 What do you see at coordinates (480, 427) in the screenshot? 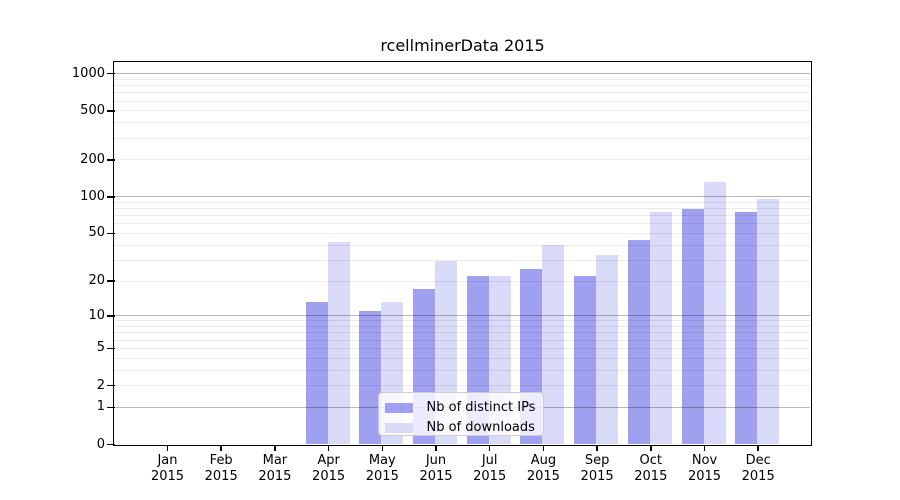
I see `legend-label-downloads: Nb of downloads` at bounding box center [480, 427].